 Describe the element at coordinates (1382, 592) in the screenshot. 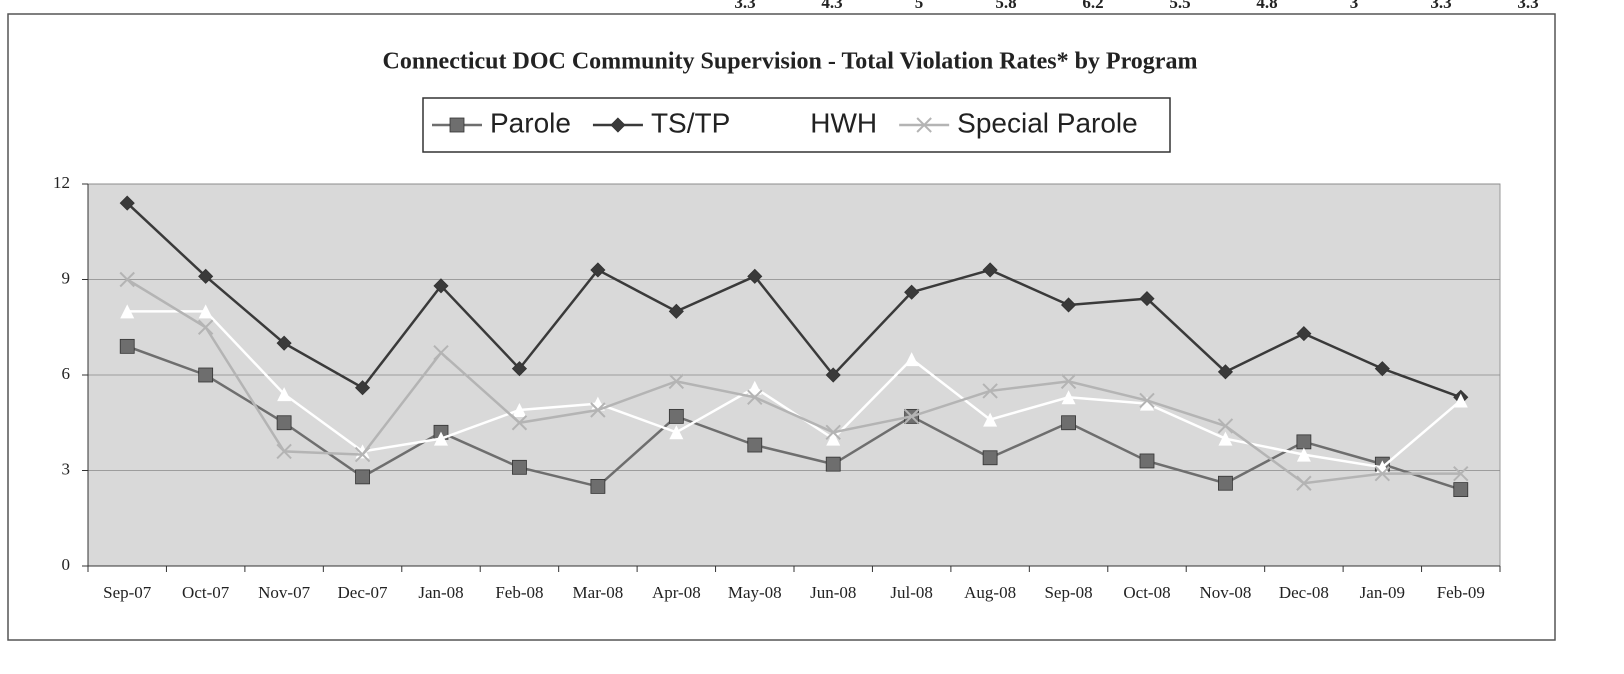

I see `x-tick-label: Jan-09` at that location.